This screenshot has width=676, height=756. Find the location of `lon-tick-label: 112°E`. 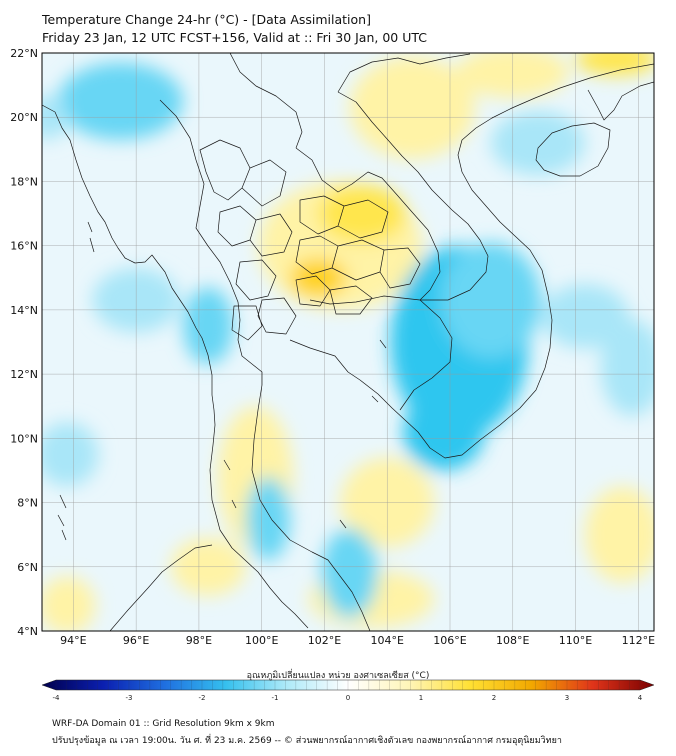

lon-tick-label: 112°E is located at coordinates (638, 640).